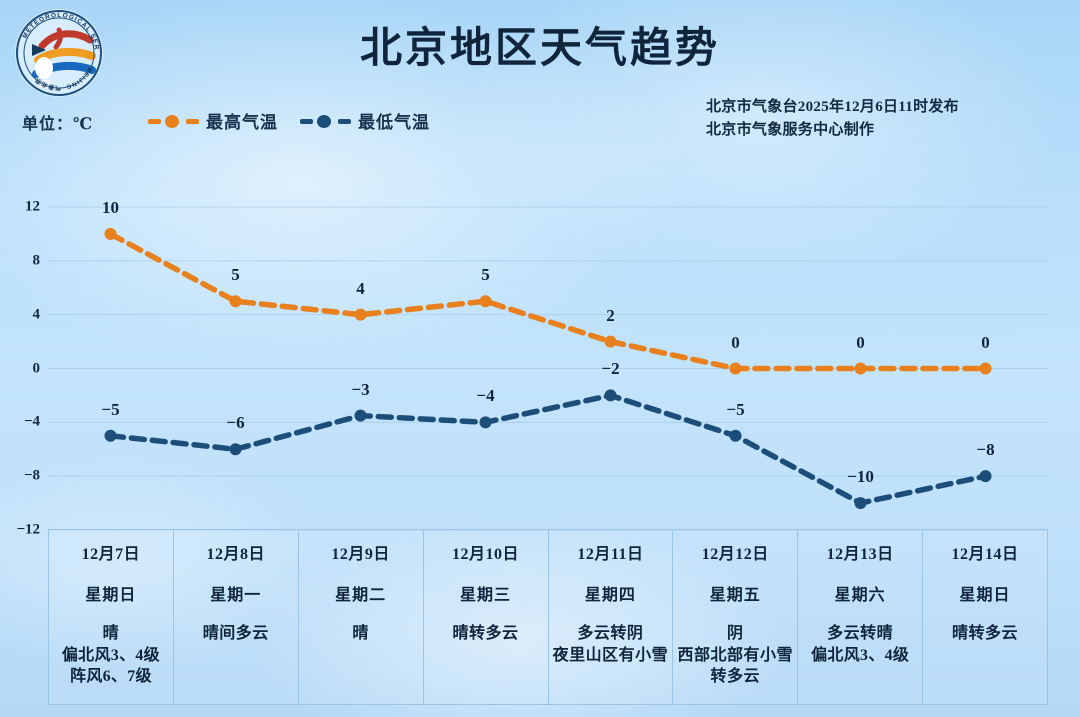  Describe the element at coordinates (111, 617) in the screenshot. I see `forecast-column: 12月7日星期日晴偏北风3、4级 阵风6、7级` at that location.